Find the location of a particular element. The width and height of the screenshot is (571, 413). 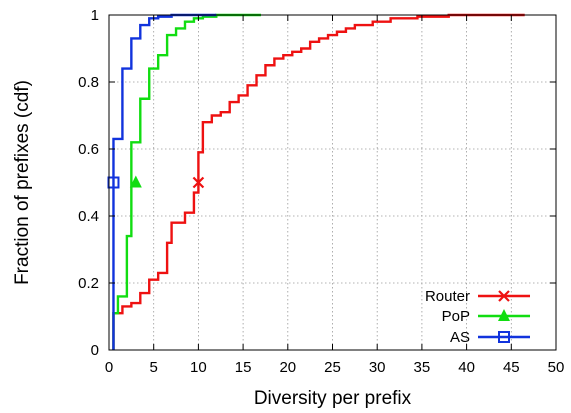

x-tick-label: 35 is located at coordinates (422, 367).